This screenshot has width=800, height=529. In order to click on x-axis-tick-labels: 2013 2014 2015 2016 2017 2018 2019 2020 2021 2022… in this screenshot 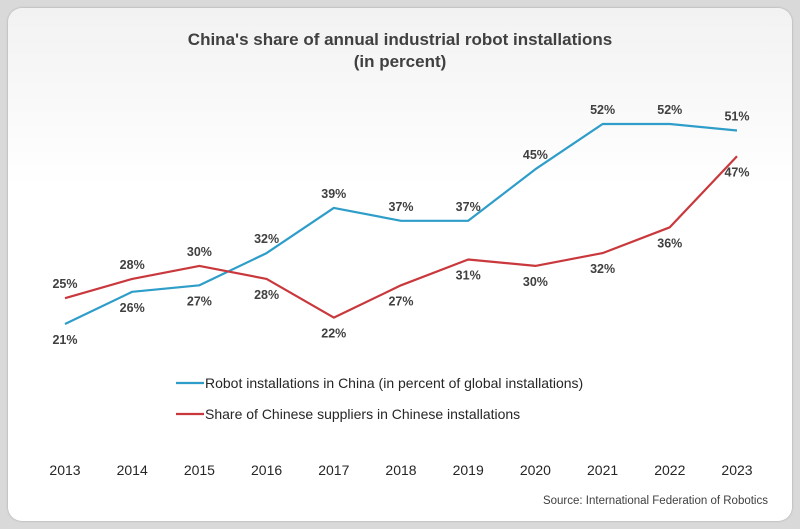, I will do `click(400, 470)`.